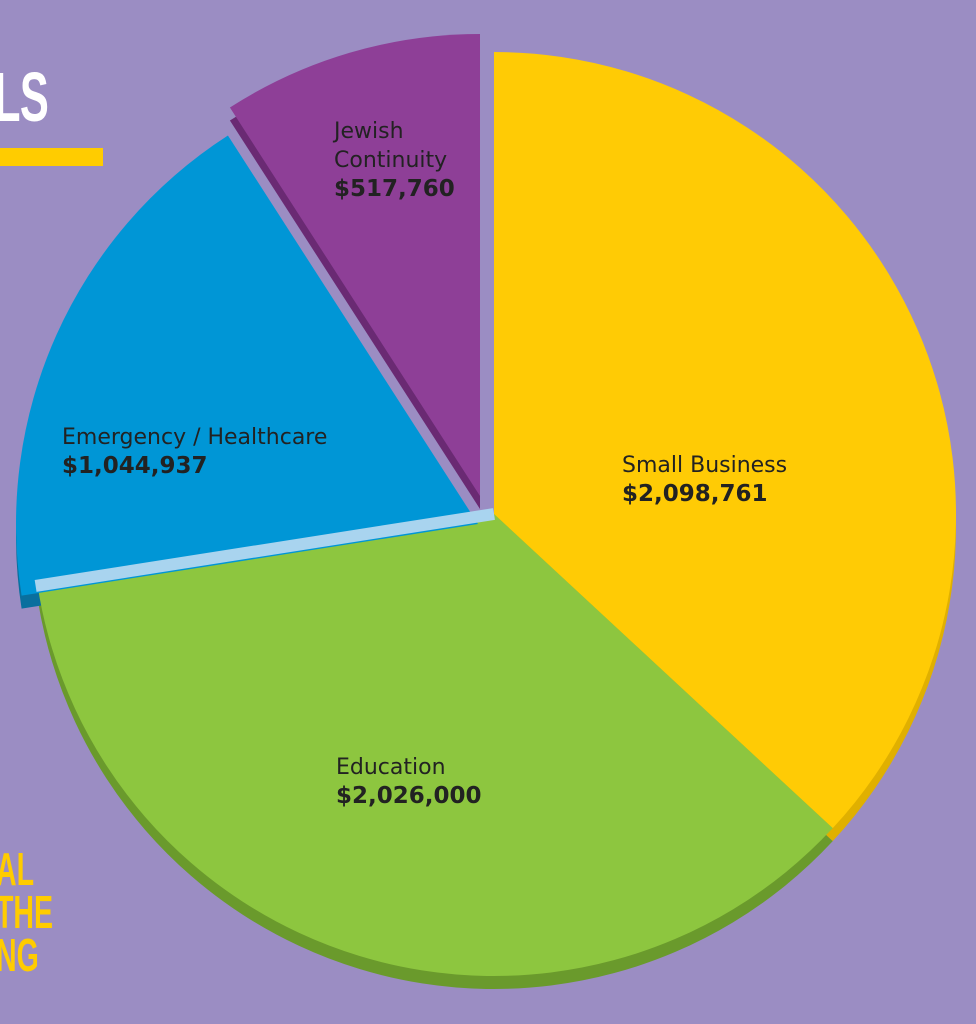 This screenshot has height=1024, width=976. I want to click on slice-label-value: $517,760, so click(394, 189).